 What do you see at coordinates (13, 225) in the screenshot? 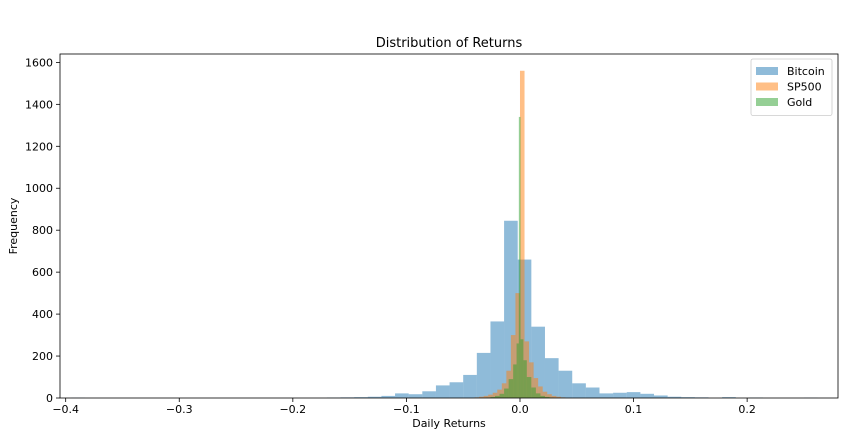
I see `y-axis-label: Frequency` at bounding box center [13, 225].